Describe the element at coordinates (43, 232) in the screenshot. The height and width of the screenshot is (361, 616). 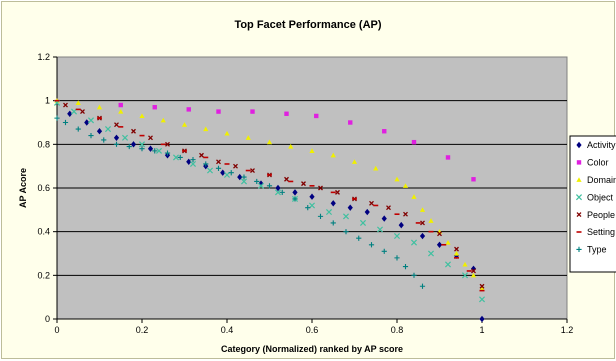
I see `y-tick-label: 0.4` at that location.